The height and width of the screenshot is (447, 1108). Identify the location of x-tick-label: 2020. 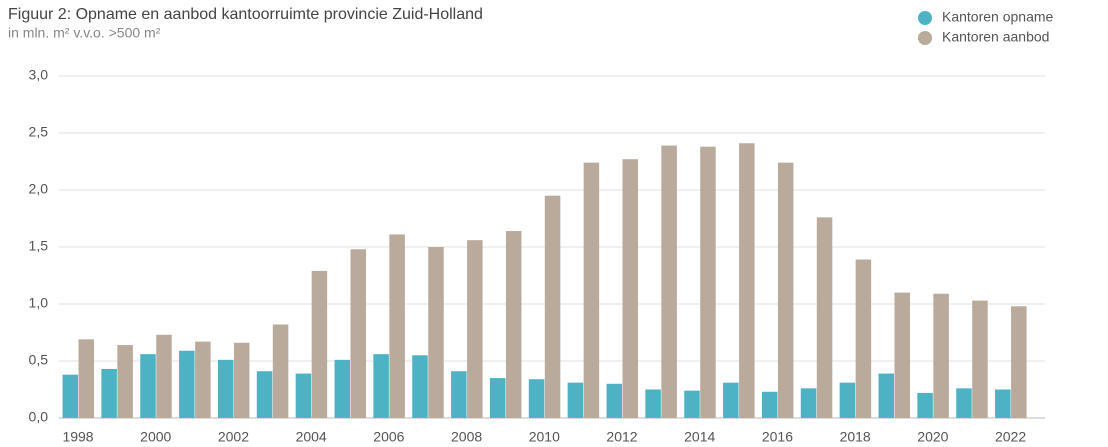
(932, 437).